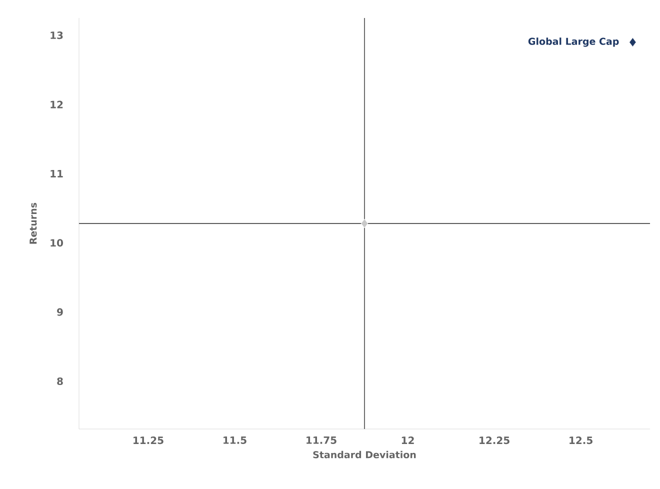 The height and width of the screenshot is (489, 660). Describe the element at coordinates (60, 312) in the screenshot. I see `y-tick-label: 9` at that location.